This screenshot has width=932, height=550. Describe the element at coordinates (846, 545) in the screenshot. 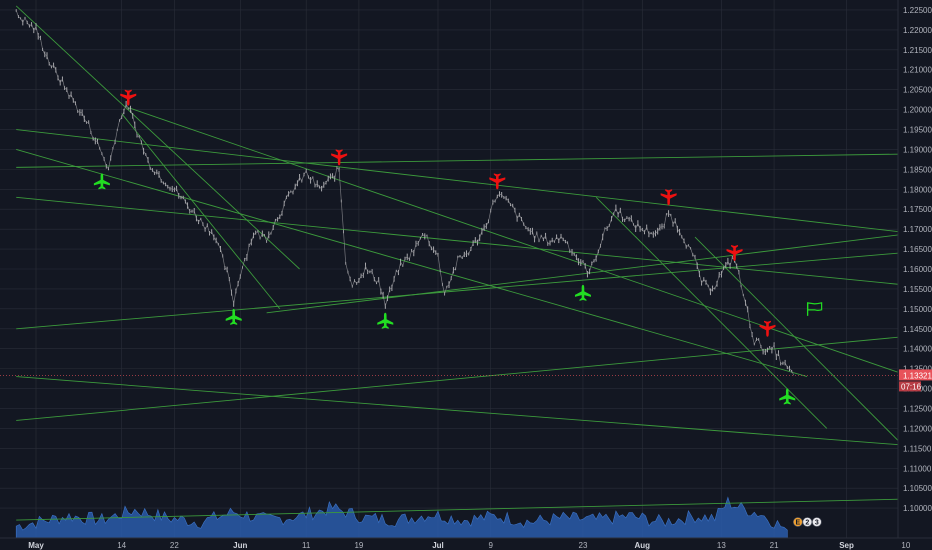

I see `time-tick-label: Sep` at that location.